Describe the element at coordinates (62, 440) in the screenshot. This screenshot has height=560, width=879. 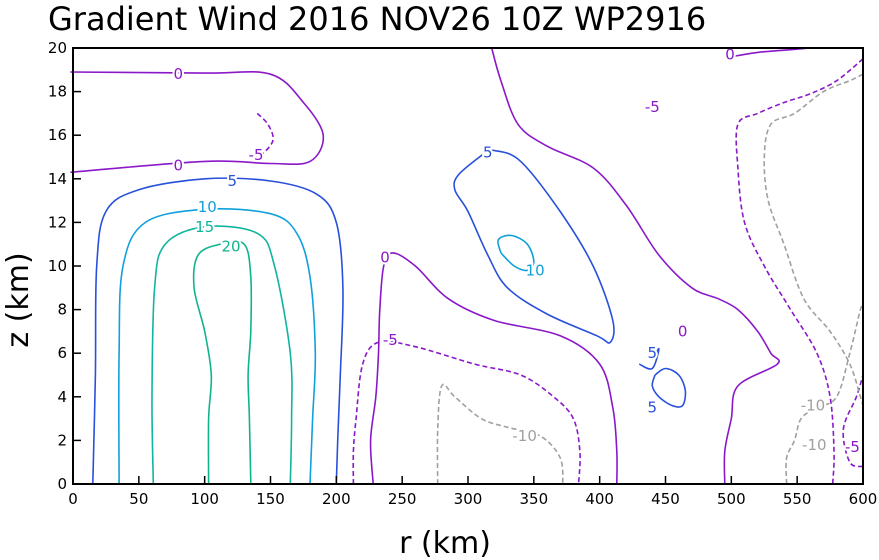
I see `y-tick-label-1: 2` at that location.